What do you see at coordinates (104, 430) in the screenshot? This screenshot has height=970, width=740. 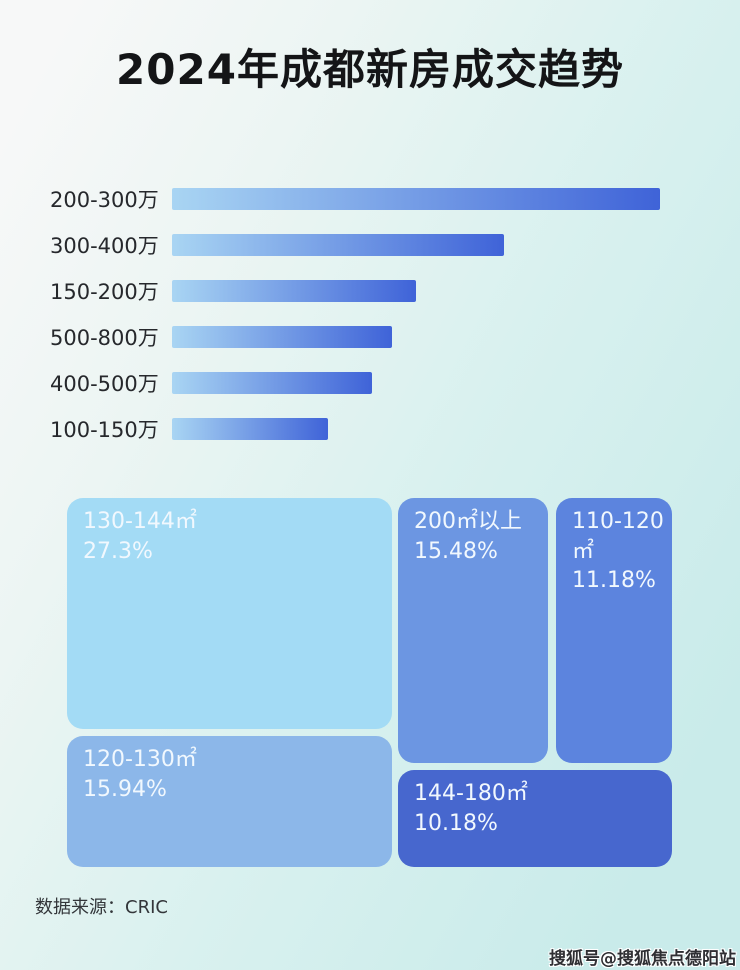 I see `bar-category-label: 100-150万` at bounding box center [104, 430].